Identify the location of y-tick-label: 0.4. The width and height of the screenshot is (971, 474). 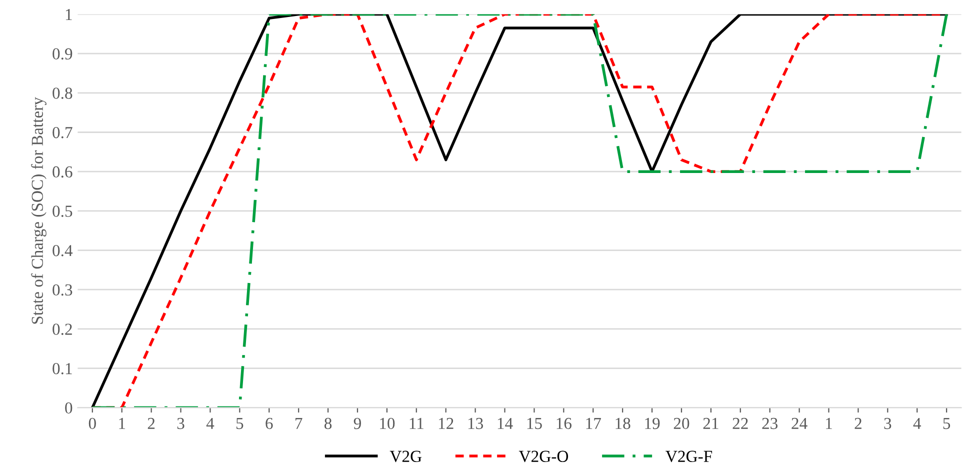
(62, 250).